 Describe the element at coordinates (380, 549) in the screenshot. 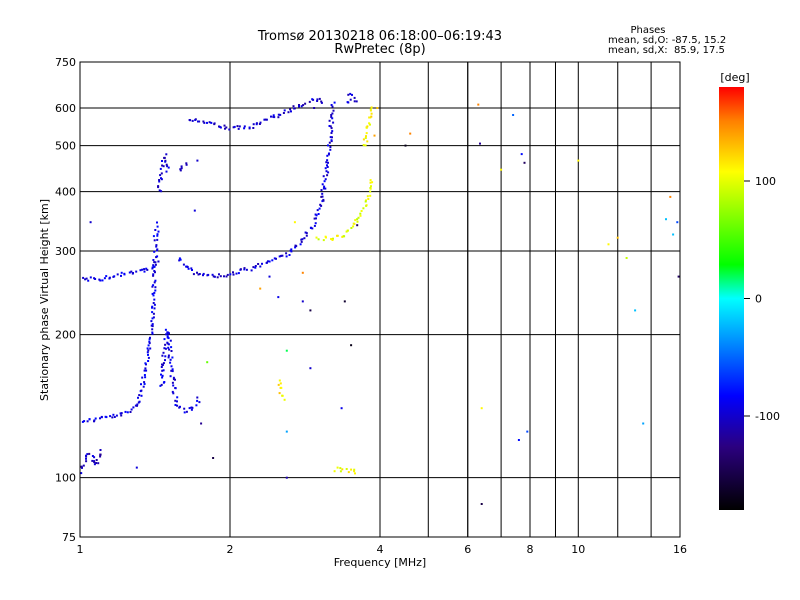

I see `x-tick-label-4: 4` at that location.